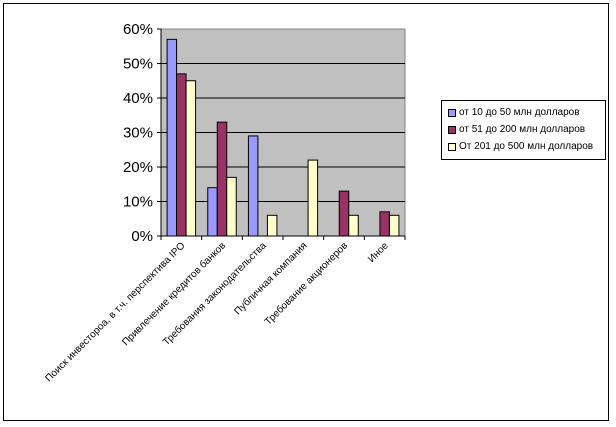 The height and width of the screenshot is (427, 616). Describe the element at coordinates (283, 132) in the screenshot. I see `gridlines` at that location.